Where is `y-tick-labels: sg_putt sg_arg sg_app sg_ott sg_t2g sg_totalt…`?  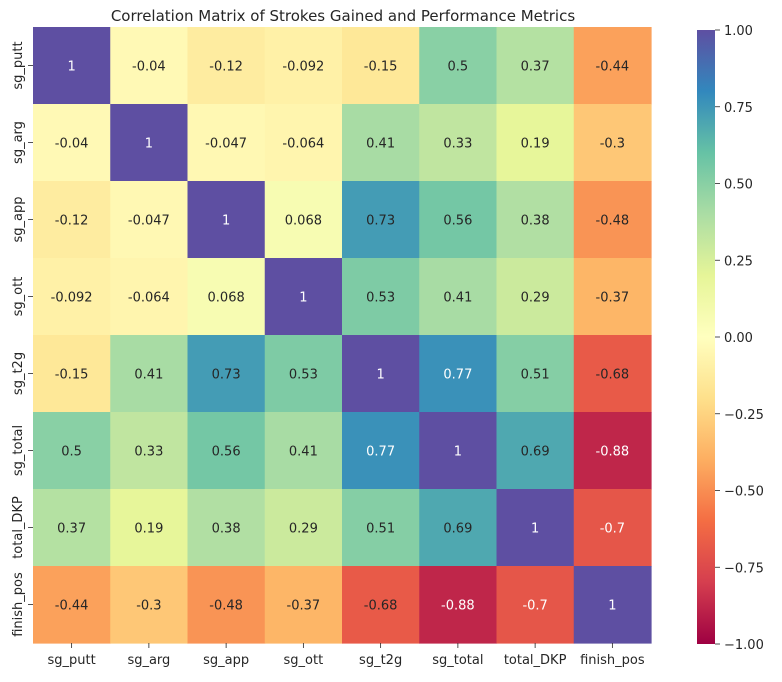 y-tick-labels: sg_putt sg_arg sg_app sg_ott sg_t2g sg_totalt… is located at coordinates (22, 339).